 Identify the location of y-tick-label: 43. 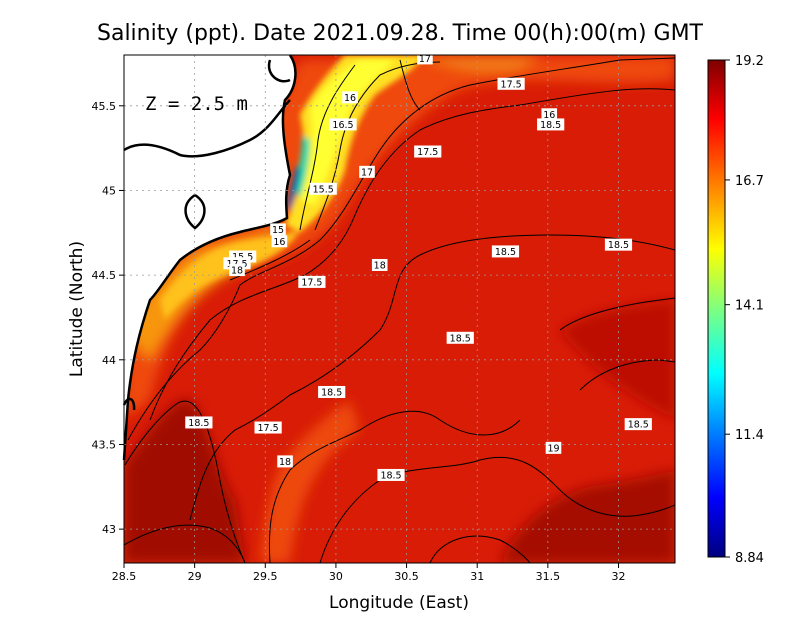
(109, 529).